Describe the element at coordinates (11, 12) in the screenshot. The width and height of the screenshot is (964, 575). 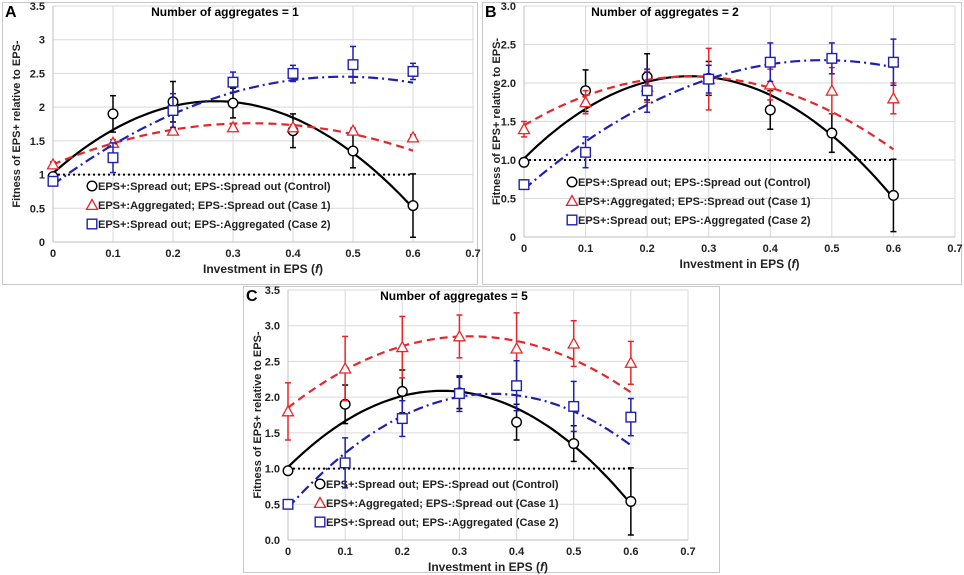
I see `panel-a-label: A` at that location.